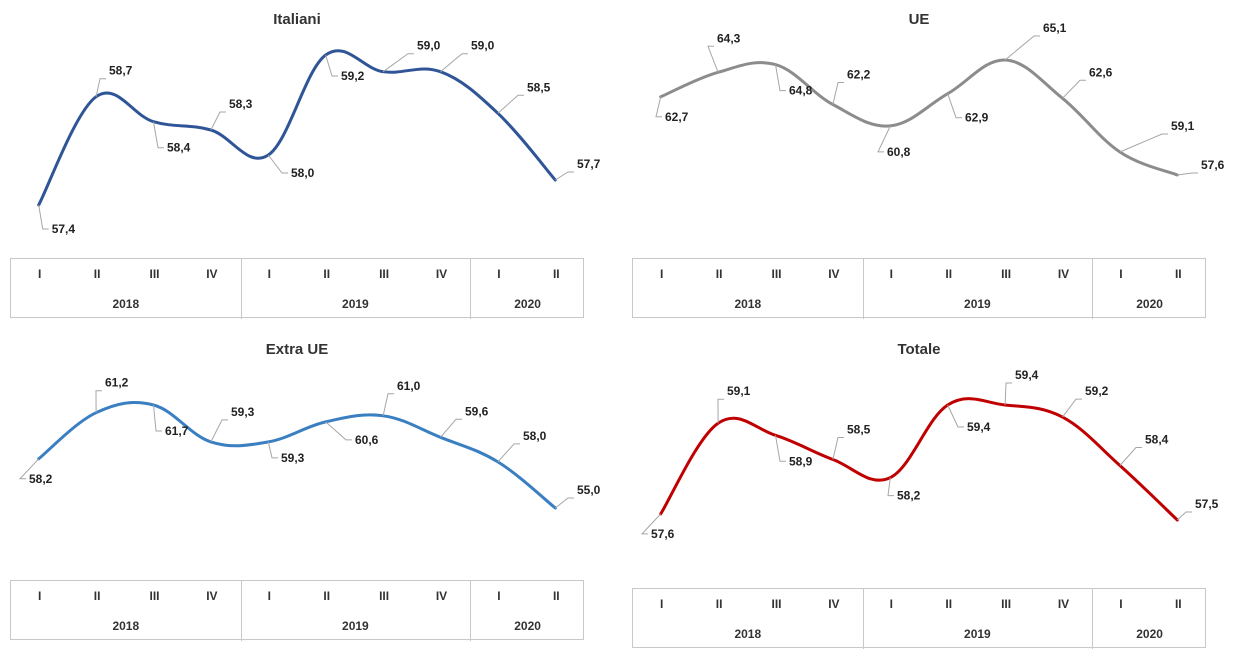 The image size is (1234, 650). What do you see at coordinates (477, 411) in the screenshot?
I see `data-label: 59,6` at bounding box center [477, 411].